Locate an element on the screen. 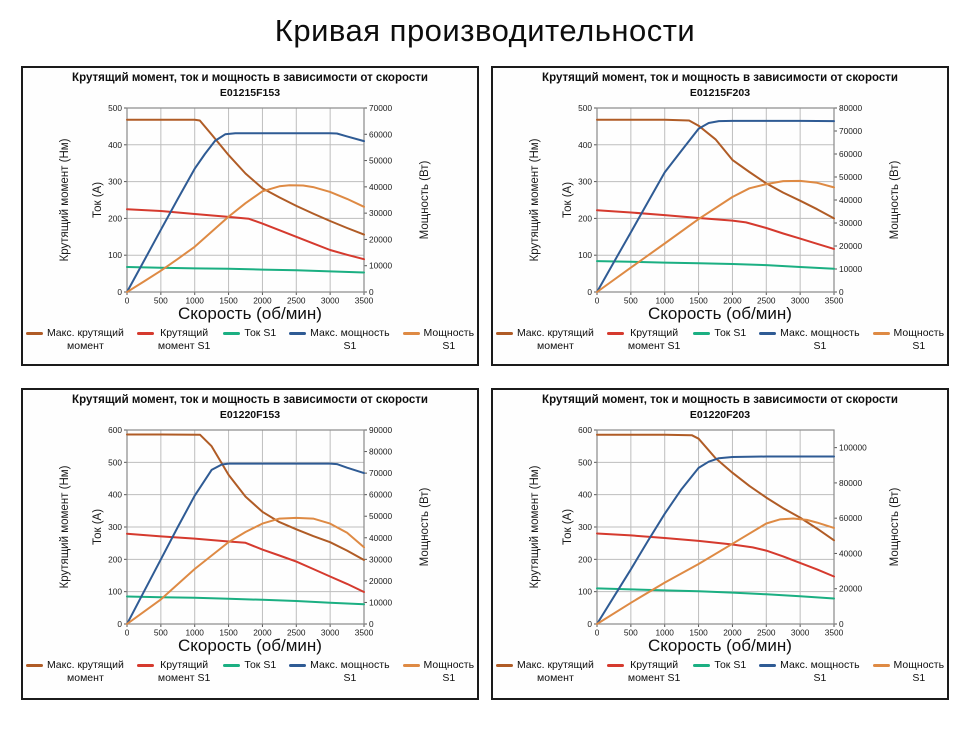 The image size is (970, 737). x-tick-label: 500 is located at coordinates (631, 632).